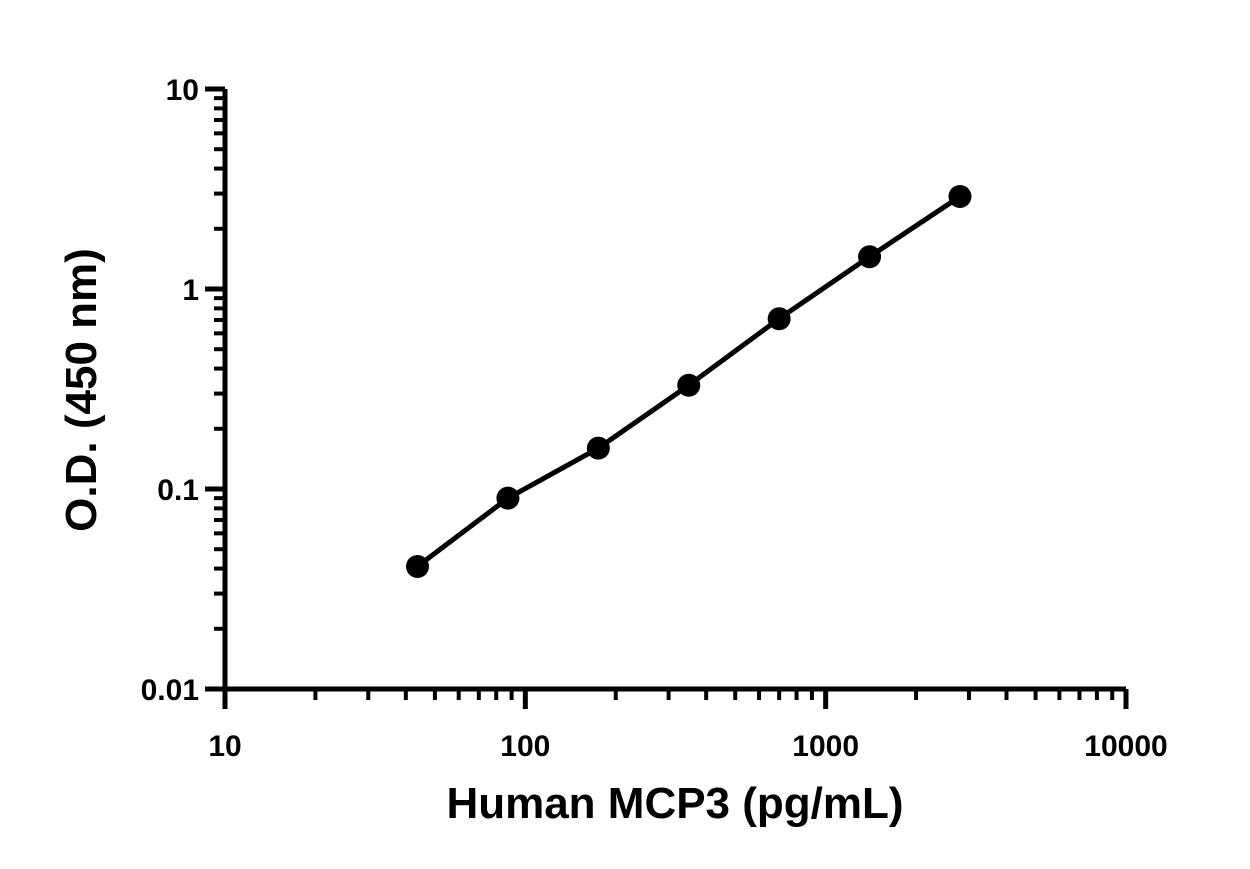  What do you see at coordinates (224, 746) in the screenshot?
I see `x-tick-label: 10` at bounding box center [224, 746].